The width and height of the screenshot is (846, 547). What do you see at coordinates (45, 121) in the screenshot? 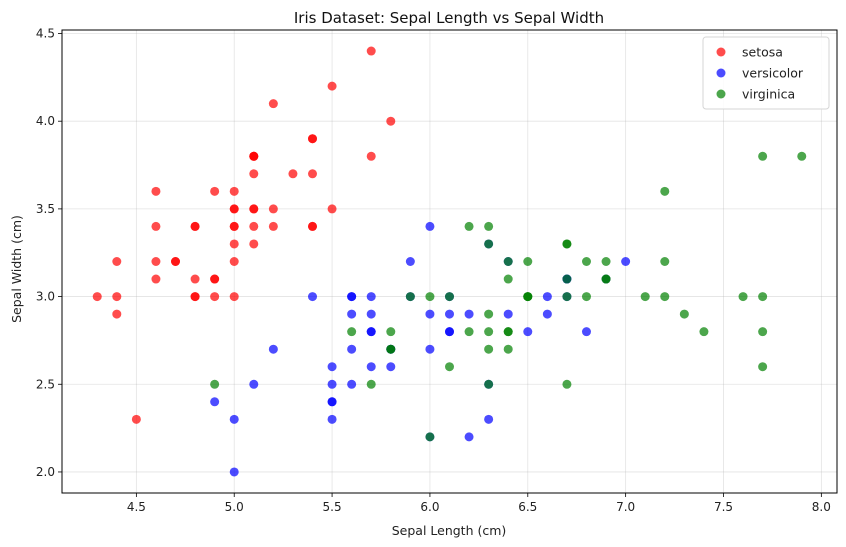
I see `y-tick-label: 4.0` at bounding box center [45, 121].